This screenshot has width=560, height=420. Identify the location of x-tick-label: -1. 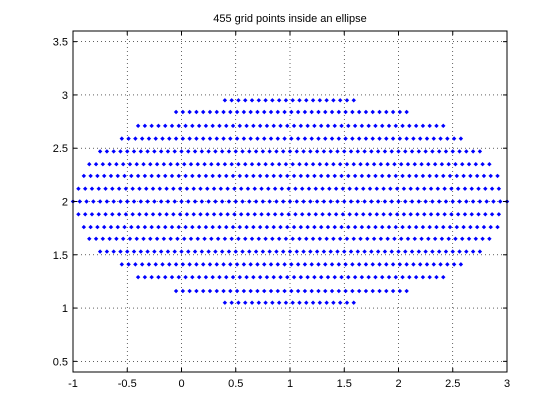
(73, 384).